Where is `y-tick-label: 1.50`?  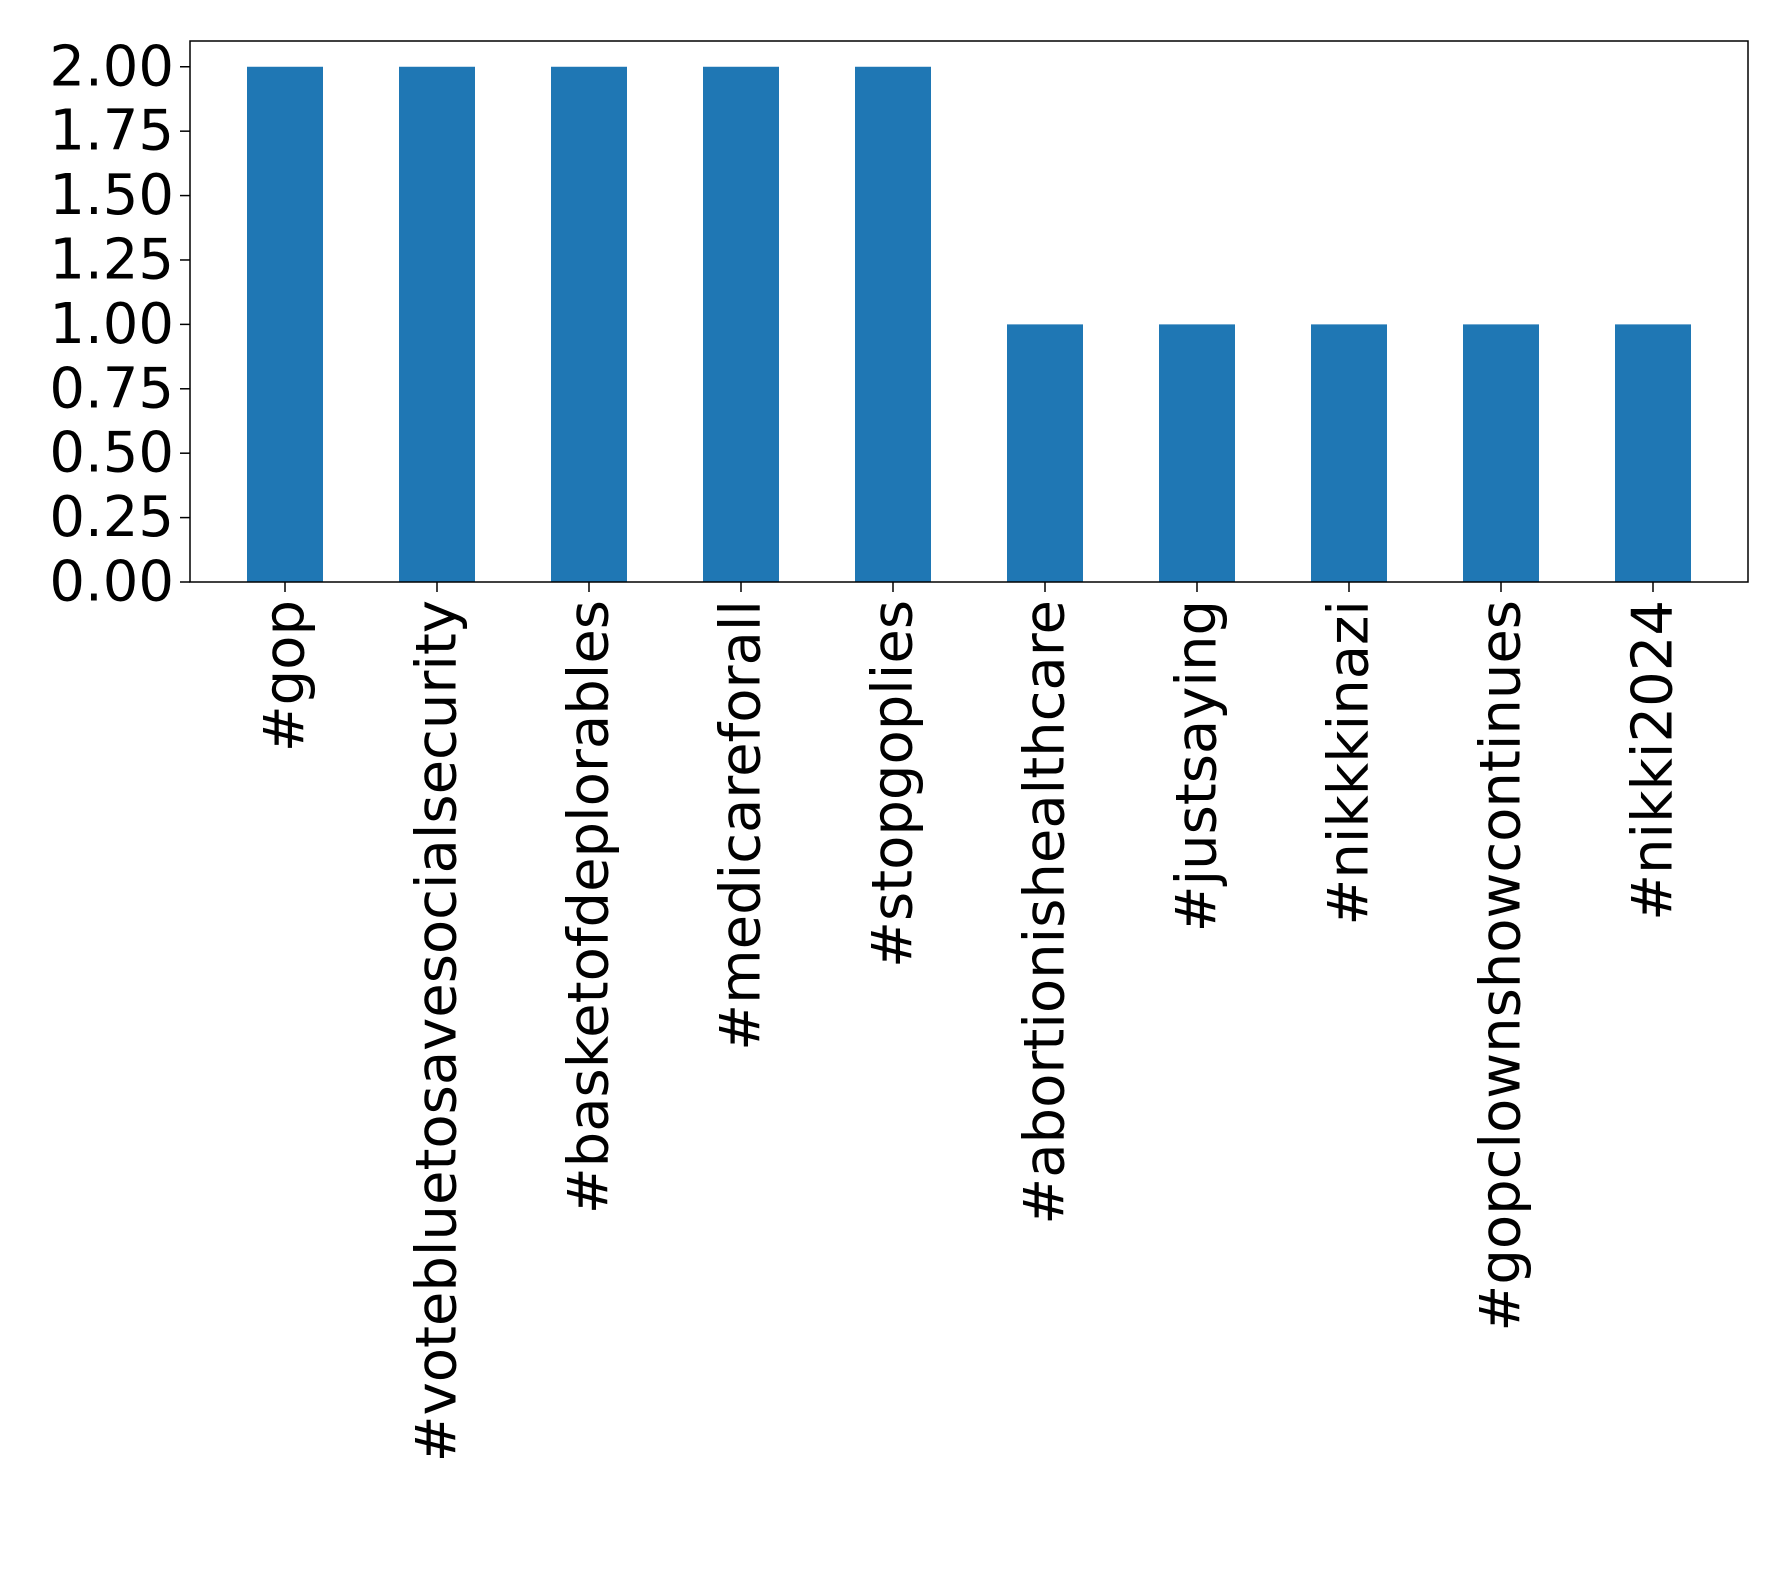
y-tick-label: 1.50 is located at coordinates (111, 195).